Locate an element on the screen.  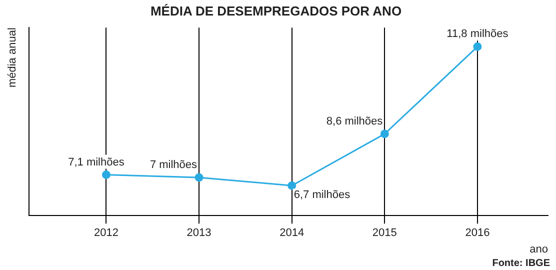
x-tick-label: 2013 is located at coordinates (199, 233).